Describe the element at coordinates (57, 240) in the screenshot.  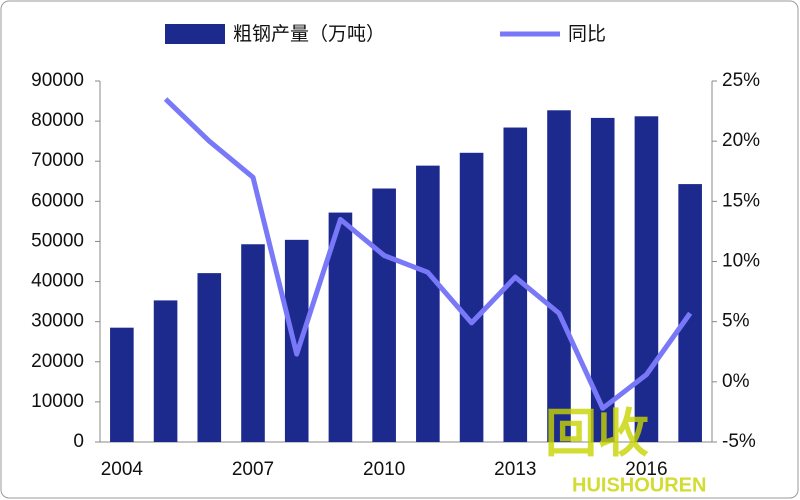
I see `y-tick-label: 50000` at that location.